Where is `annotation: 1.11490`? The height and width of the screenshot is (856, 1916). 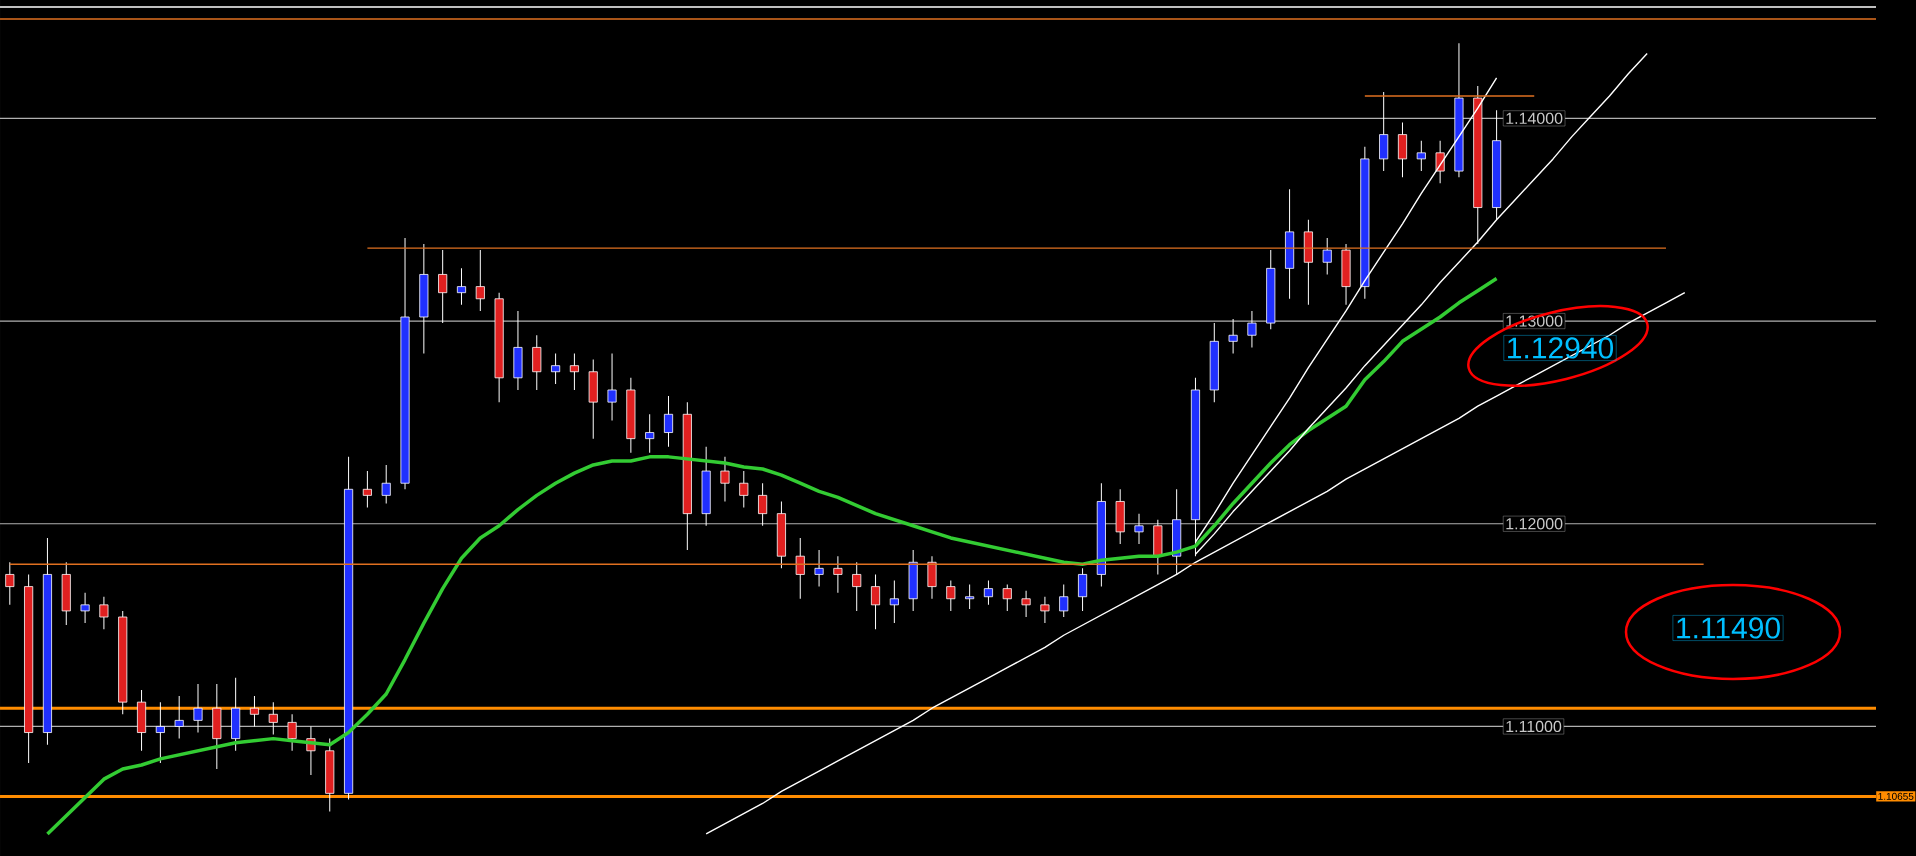
annotation: 1.11490 is located at coordinates (1728, 628).